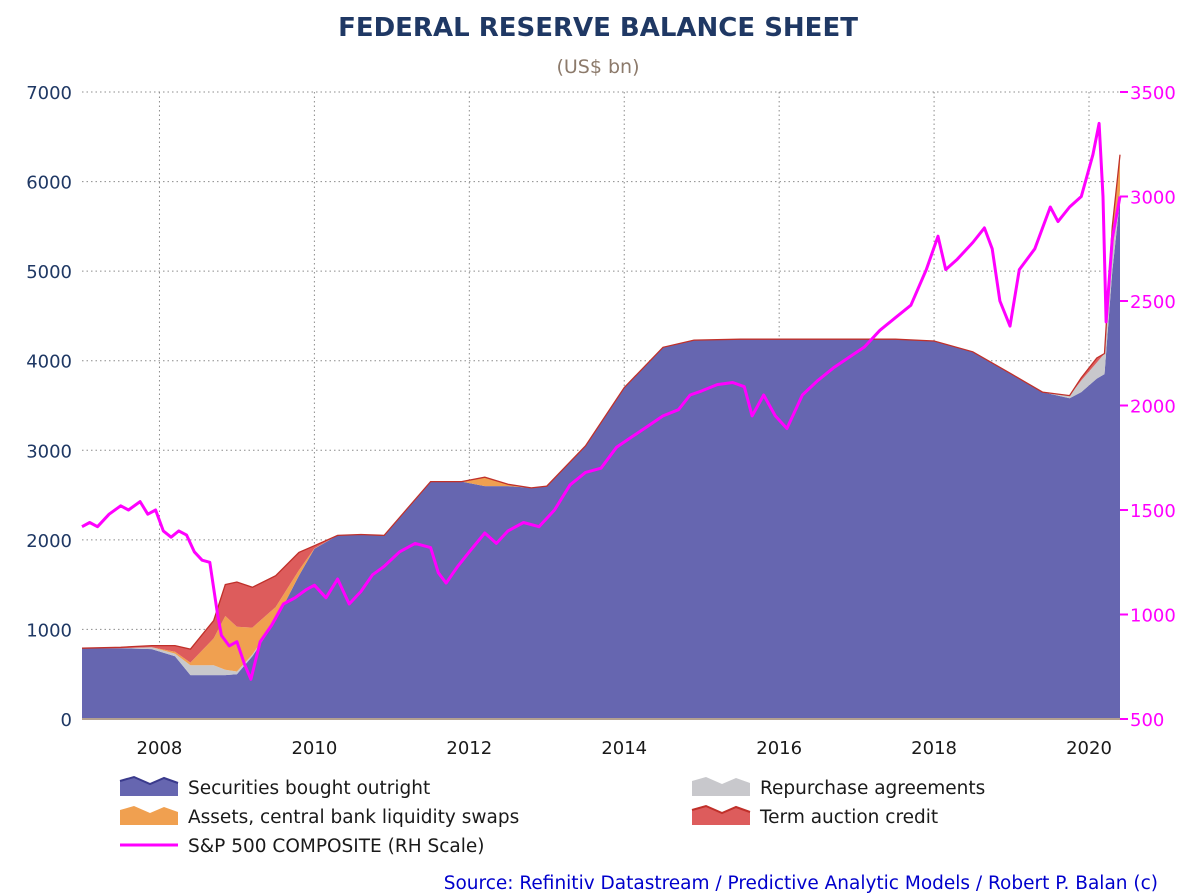 The width and height of the screenshot is (1196, 896). Describe the element at coordinates (49, 451) in the screenshot. I see `left-axis-tick-label: 3000` at that location.